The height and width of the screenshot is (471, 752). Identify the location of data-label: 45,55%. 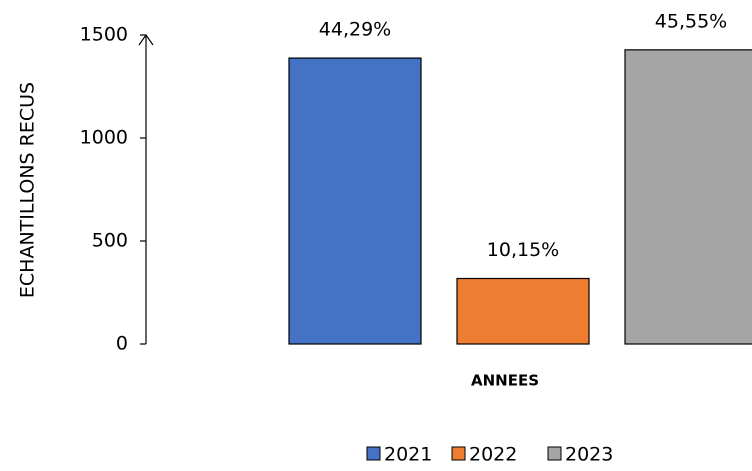
(691, 21).